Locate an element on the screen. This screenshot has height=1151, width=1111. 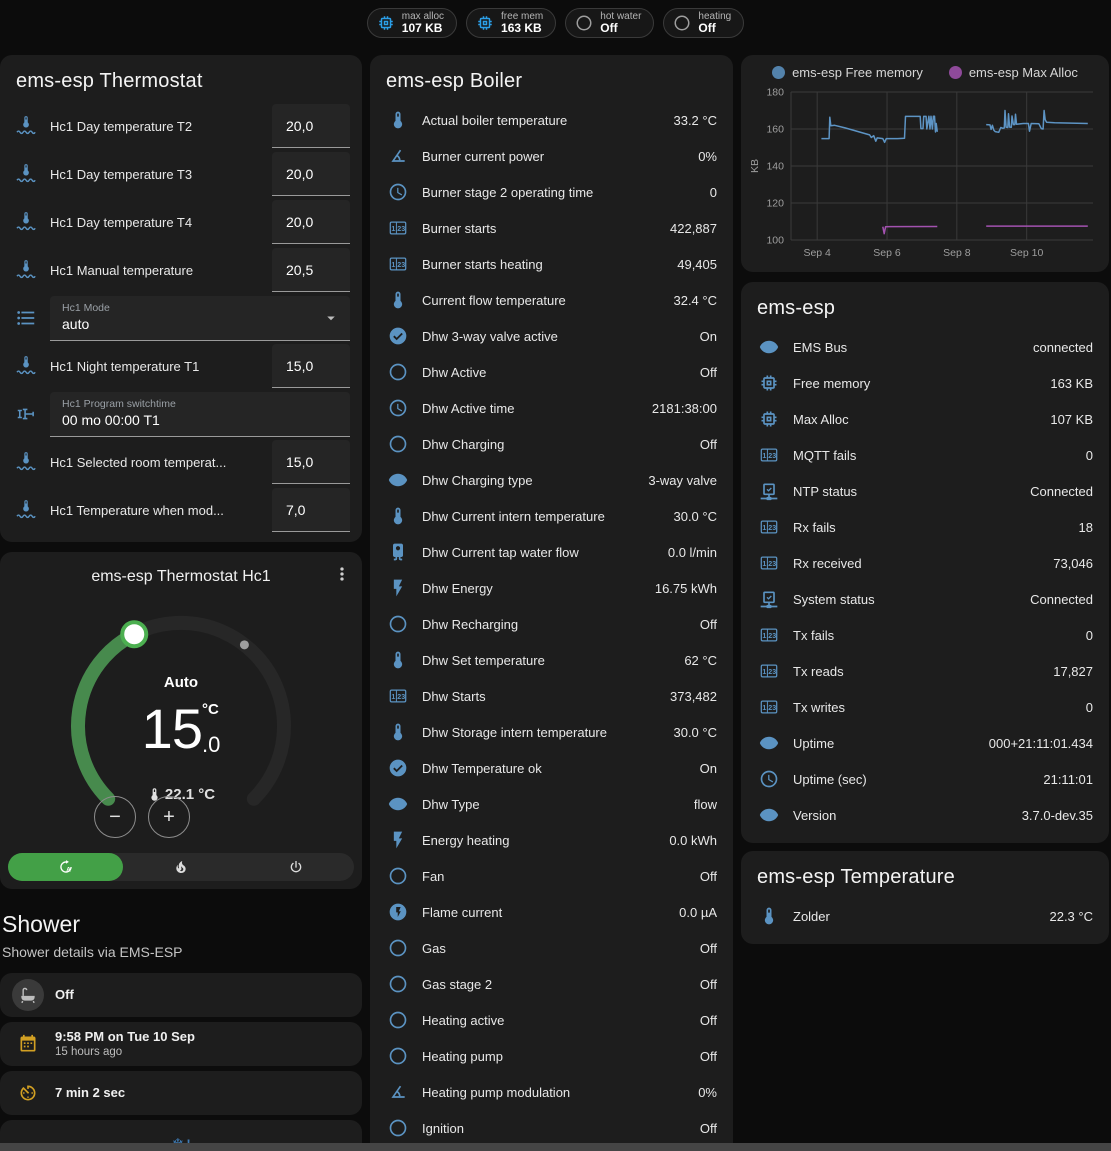
entity-row: Free memory 163 KB is located at coordinates (925, 383).